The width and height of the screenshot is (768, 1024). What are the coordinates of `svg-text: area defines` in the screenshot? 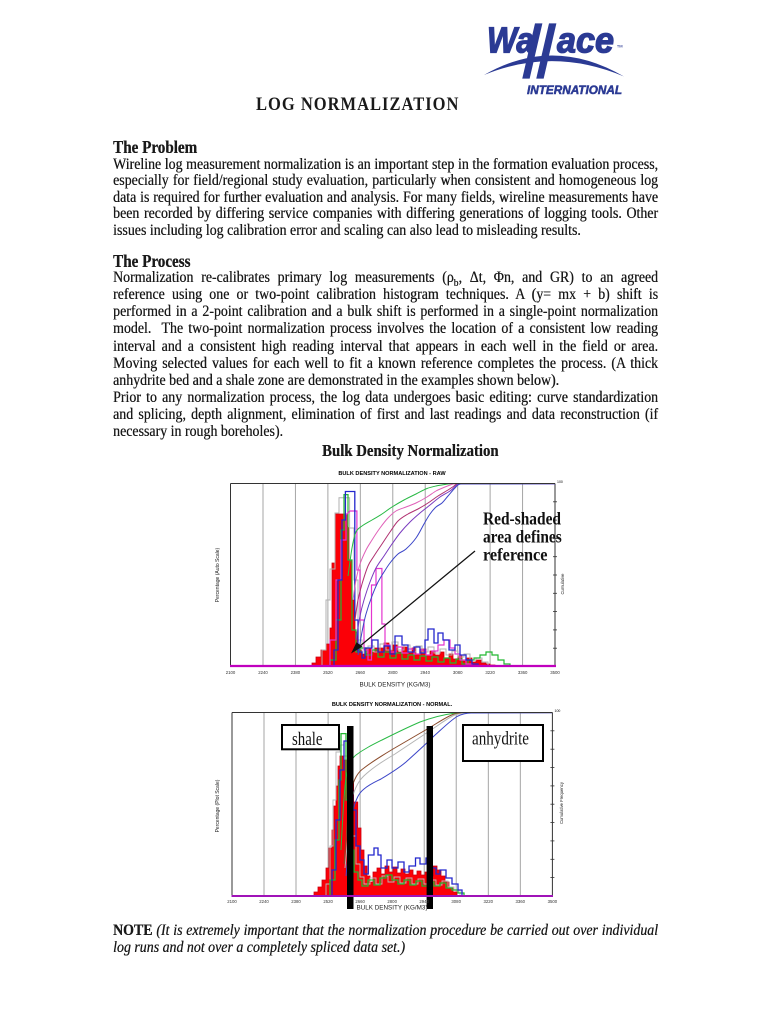 It's located at (522, 537).